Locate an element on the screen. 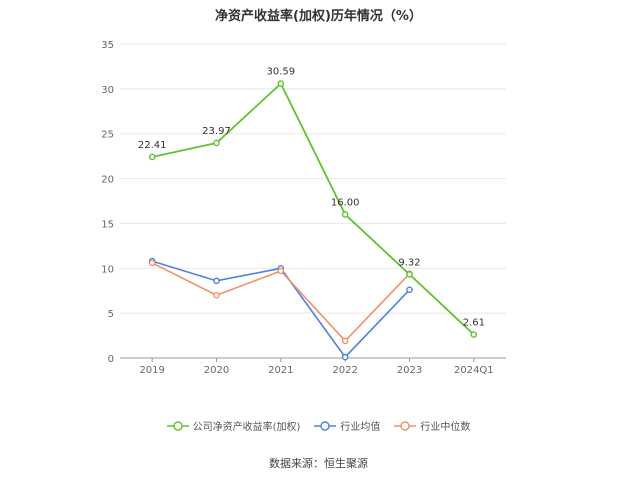 The height and width of the screenshot is (477, 637). legend: 公司净资产收益率(加权) 行业均值 行业中位数 is located at coordinates (318, 425).